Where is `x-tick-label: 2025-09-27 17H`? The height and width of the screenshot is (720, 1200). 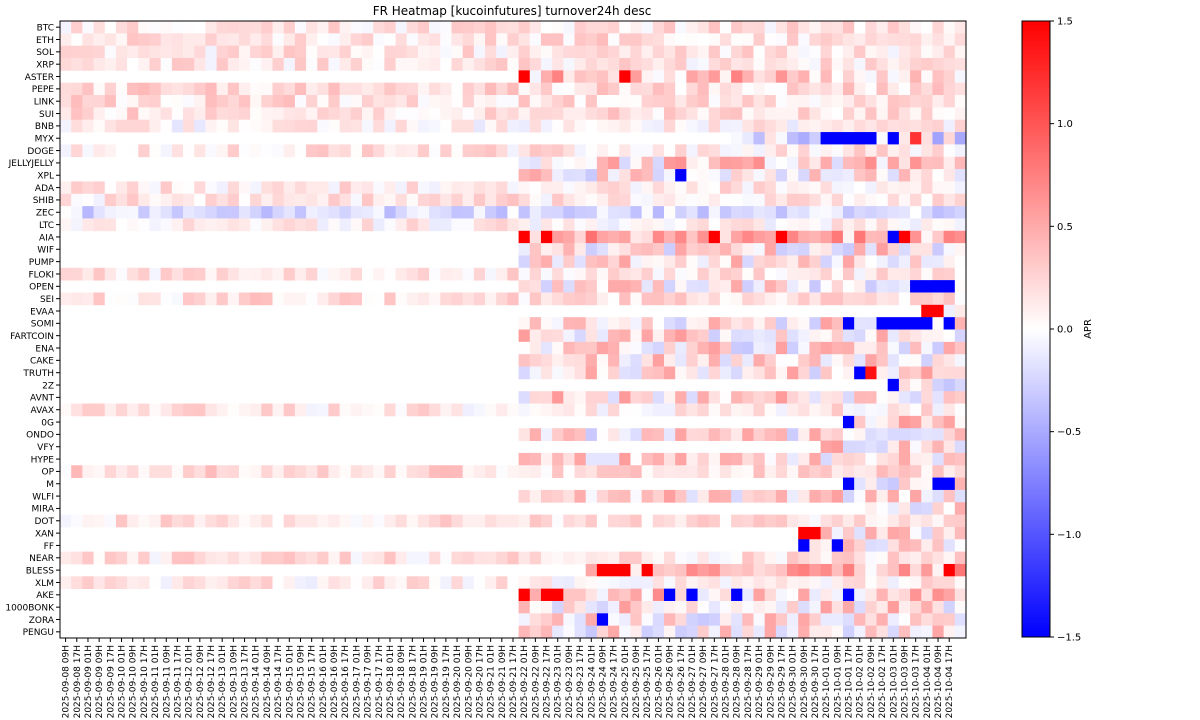
x-tick-label: 2025-09-27 17H is located at coordinates (715, 681).